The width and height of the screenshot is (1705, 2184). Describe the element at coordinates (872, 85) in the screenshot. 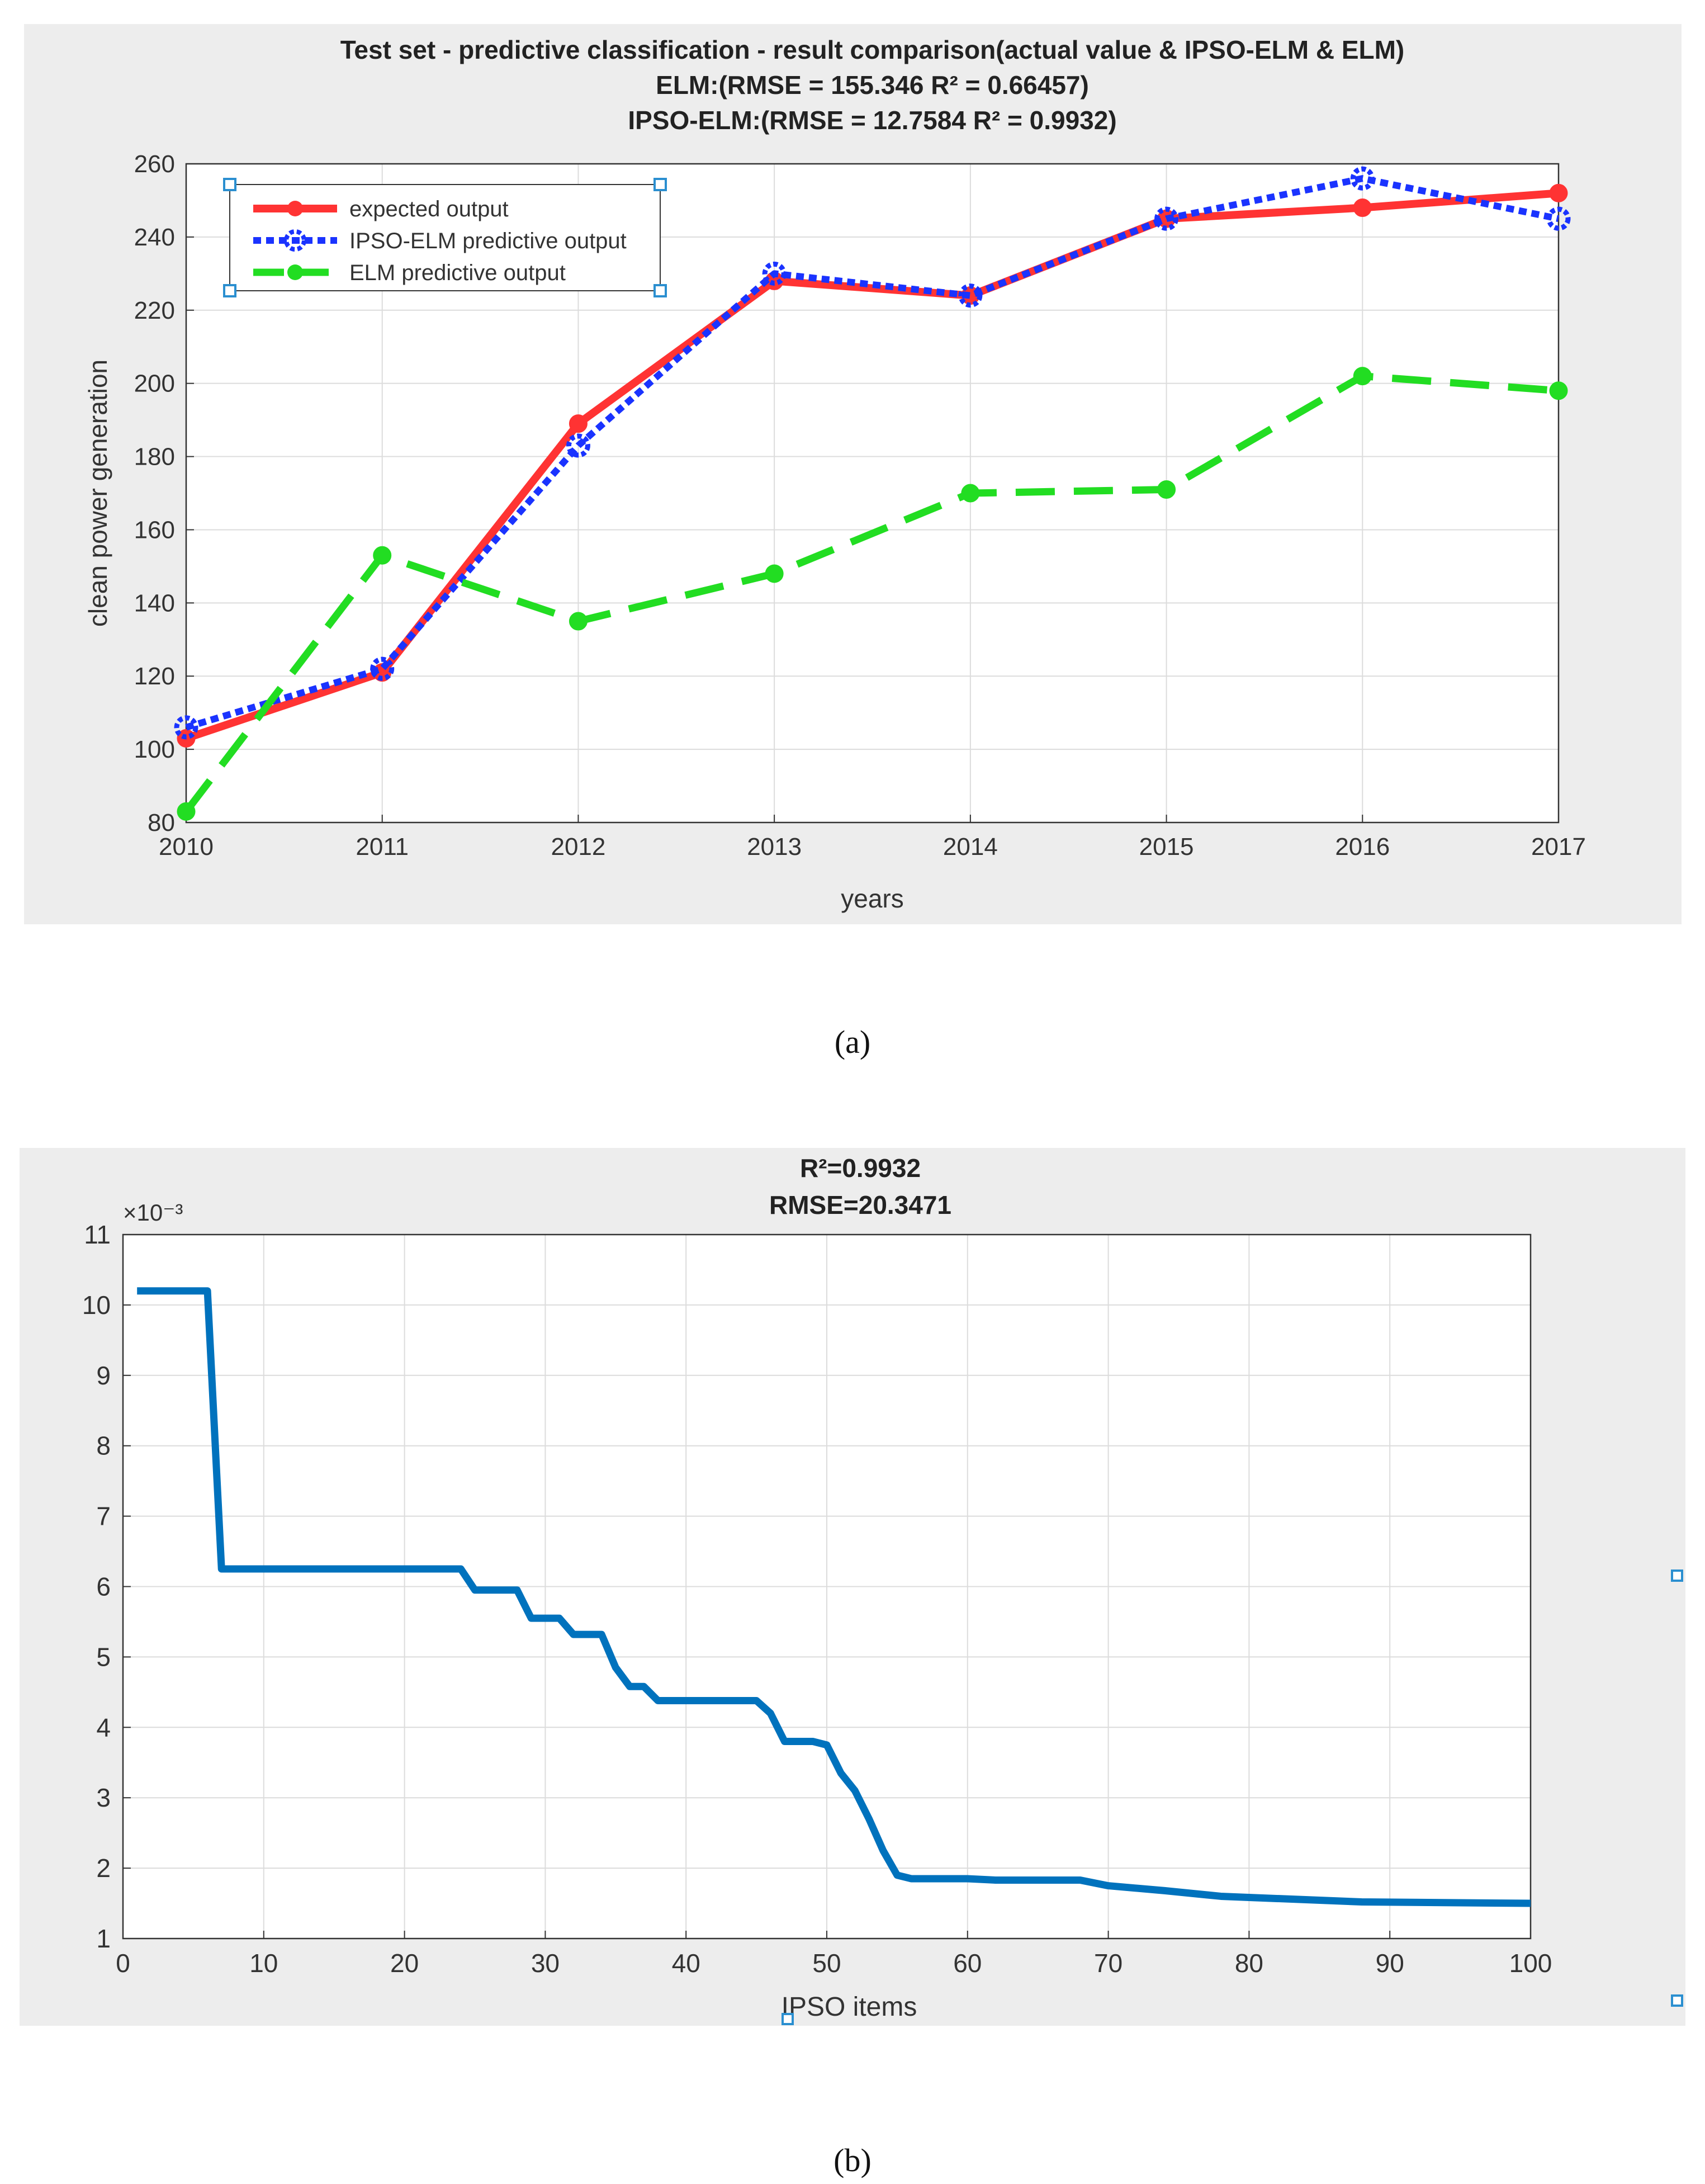

I see `chart-title-line: ELM:(RMSE = 155.346 R² = 0.66457)` at that location.